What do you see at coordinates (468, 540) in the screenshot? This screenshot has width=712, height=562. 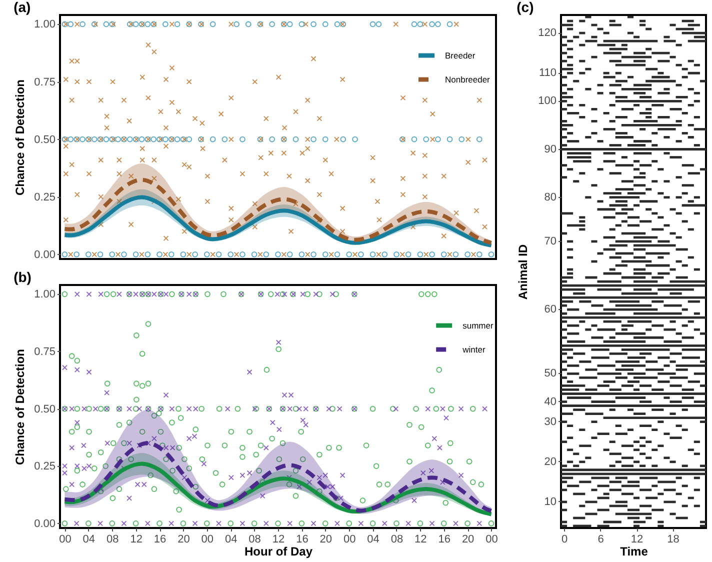 I see `x-tick-label: 20` at bounding box center [468, 540].